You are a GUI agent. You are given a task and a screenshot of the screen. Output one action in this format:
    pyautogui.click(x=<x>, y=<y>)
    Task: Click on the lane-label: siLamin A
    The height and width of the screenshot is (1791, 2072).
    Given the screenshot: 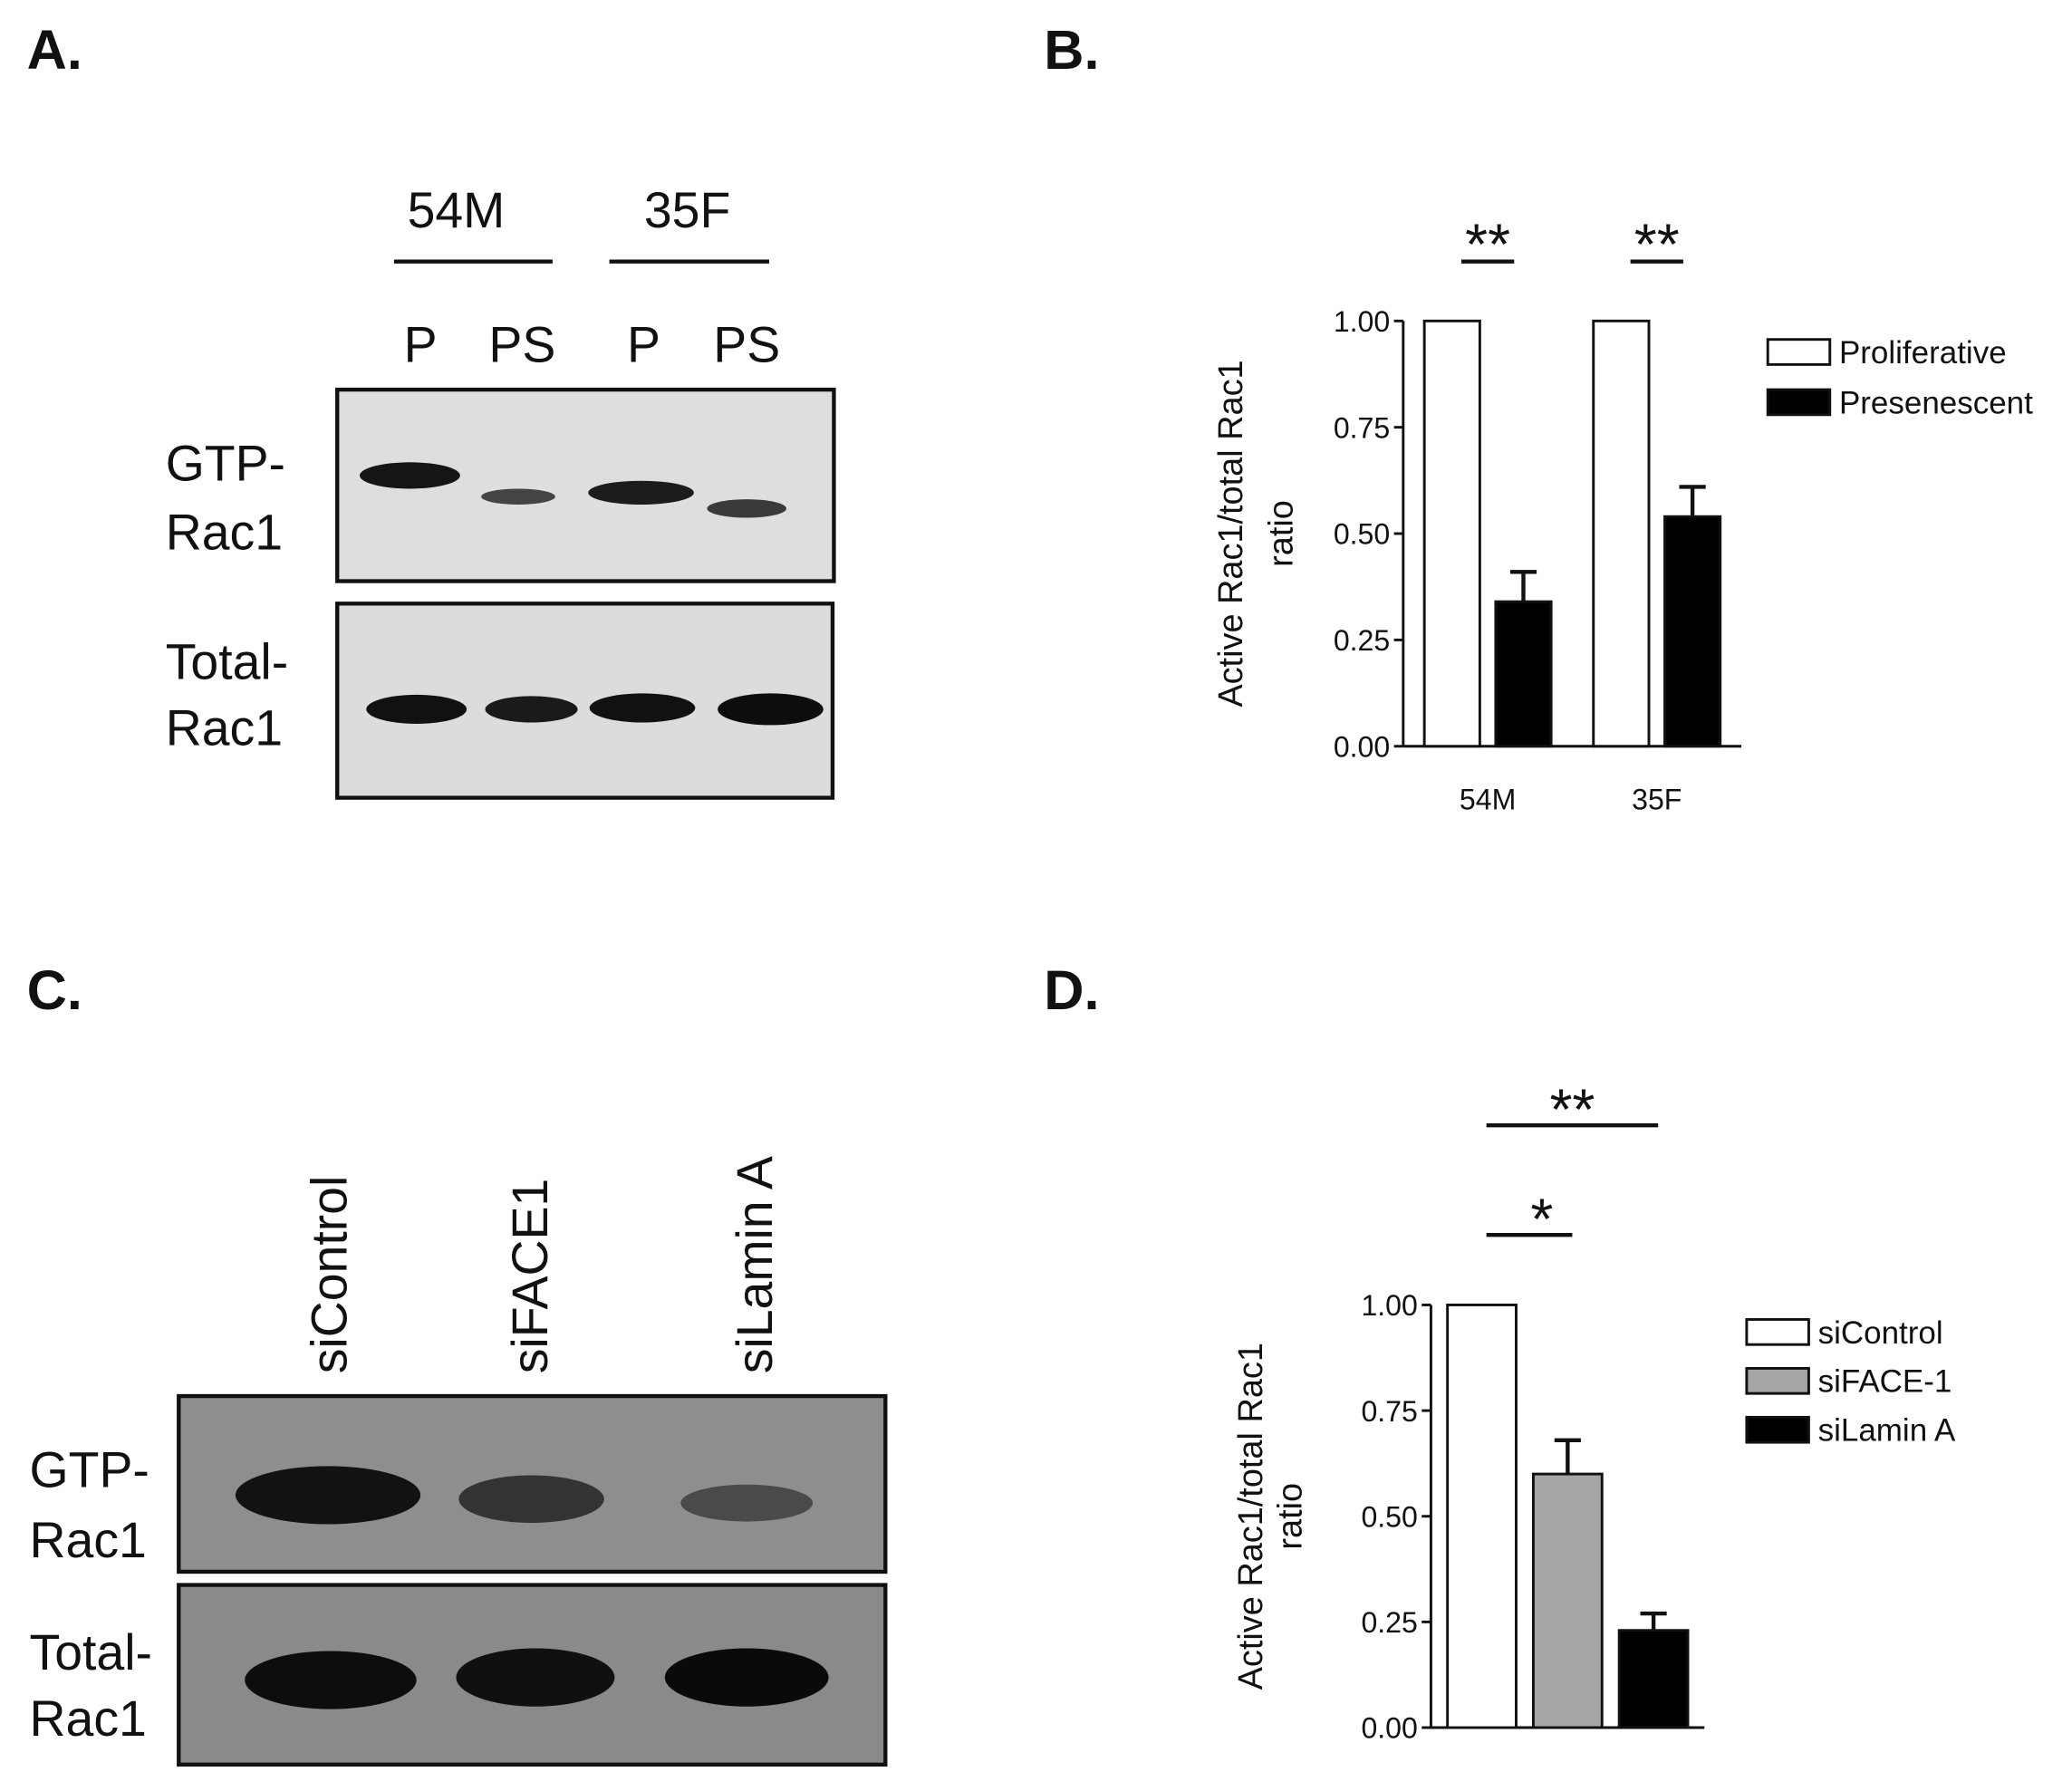 What is the action you would take?
    pyautogui.click(x=755, y=1264)
    